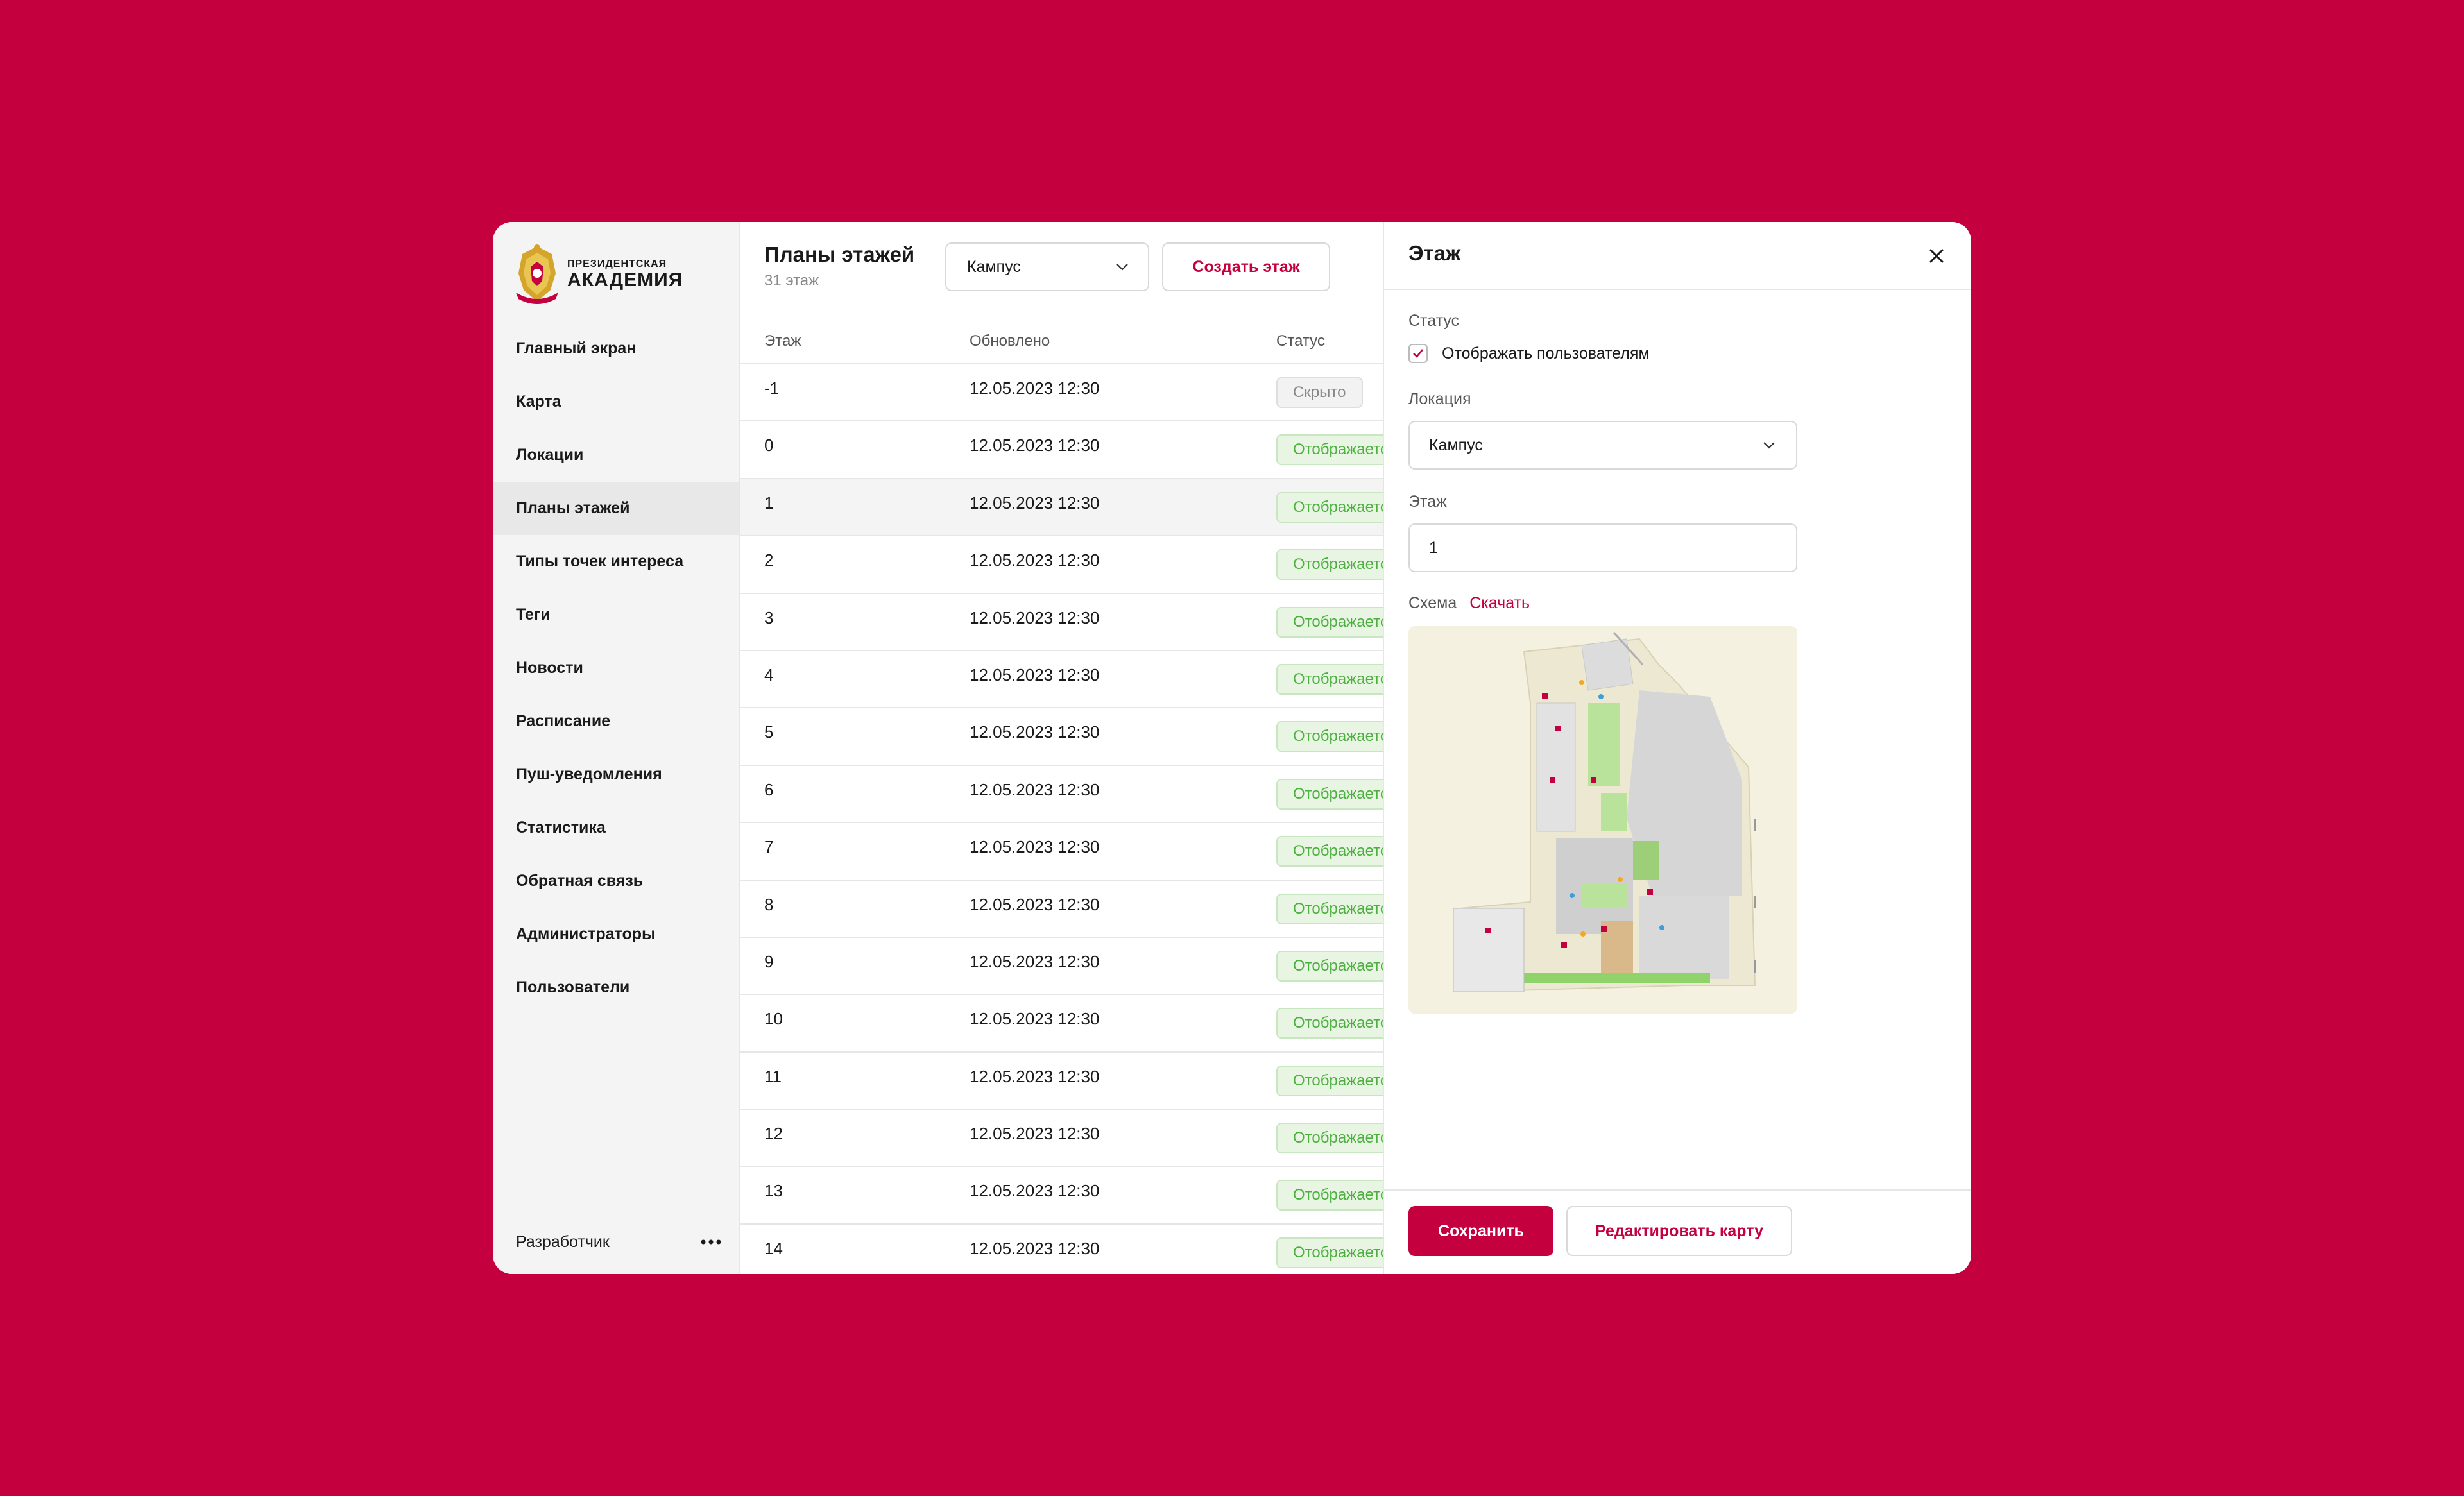 This screenshot has height=1496, width=2464. Describe the element at coordinates (769, 904) in the screenshot. I see `floor-cell: 8` at that location.